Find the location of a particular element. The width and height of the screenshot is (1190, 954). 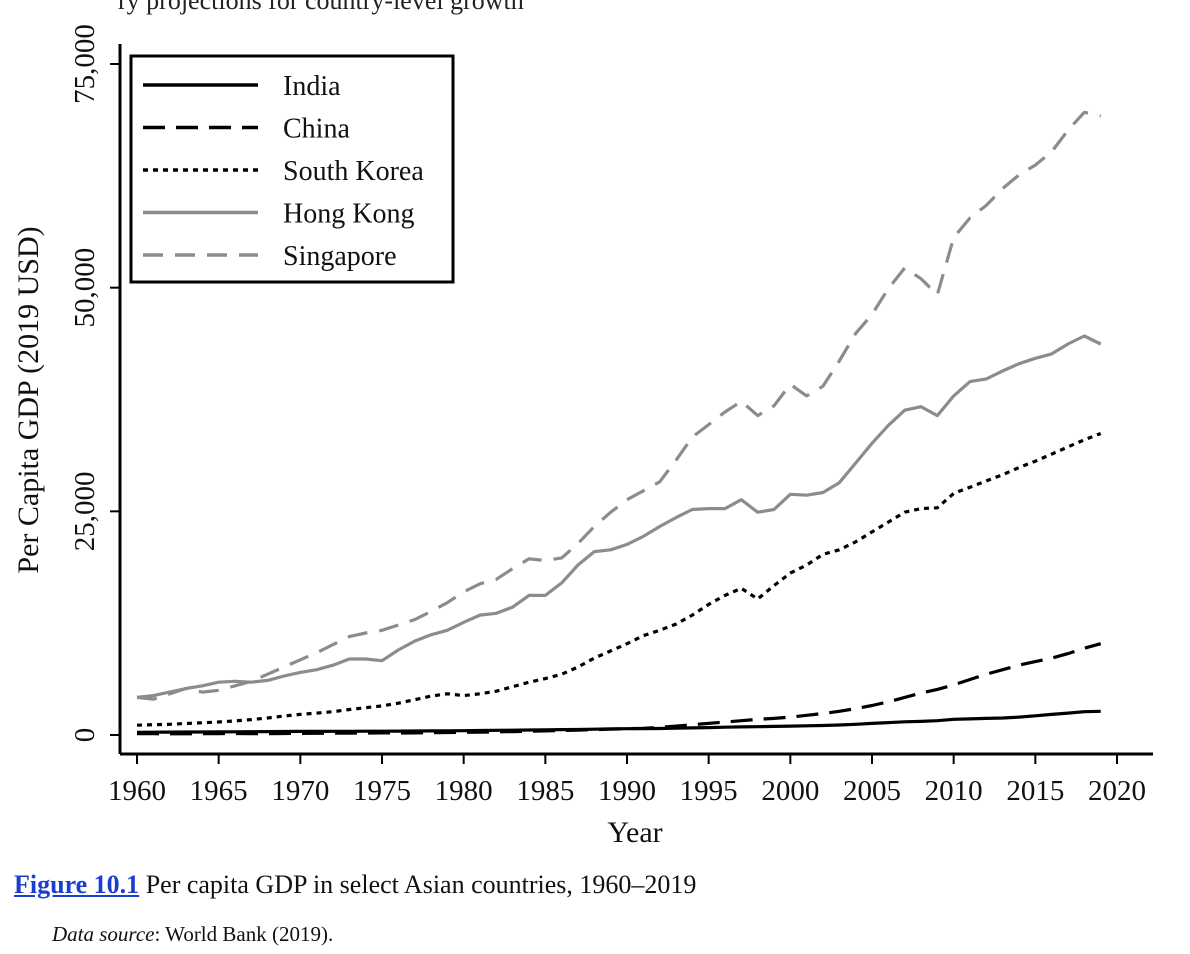

data-source-note: Data source: World Bank (2019). is located at coordinates (192, 934).